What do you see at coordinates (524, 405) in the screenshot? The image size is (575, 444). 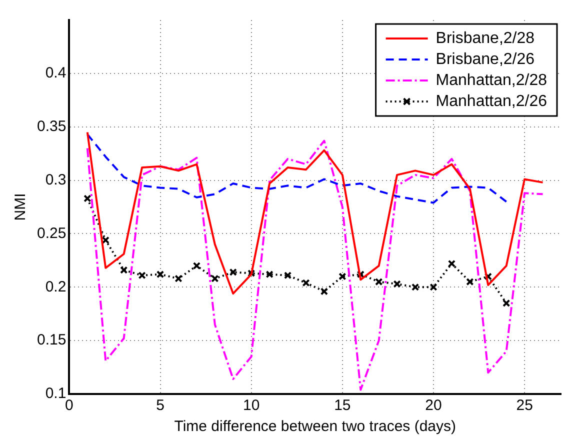 I see `x-tick-label: 25` at bounding box center [524, 405].